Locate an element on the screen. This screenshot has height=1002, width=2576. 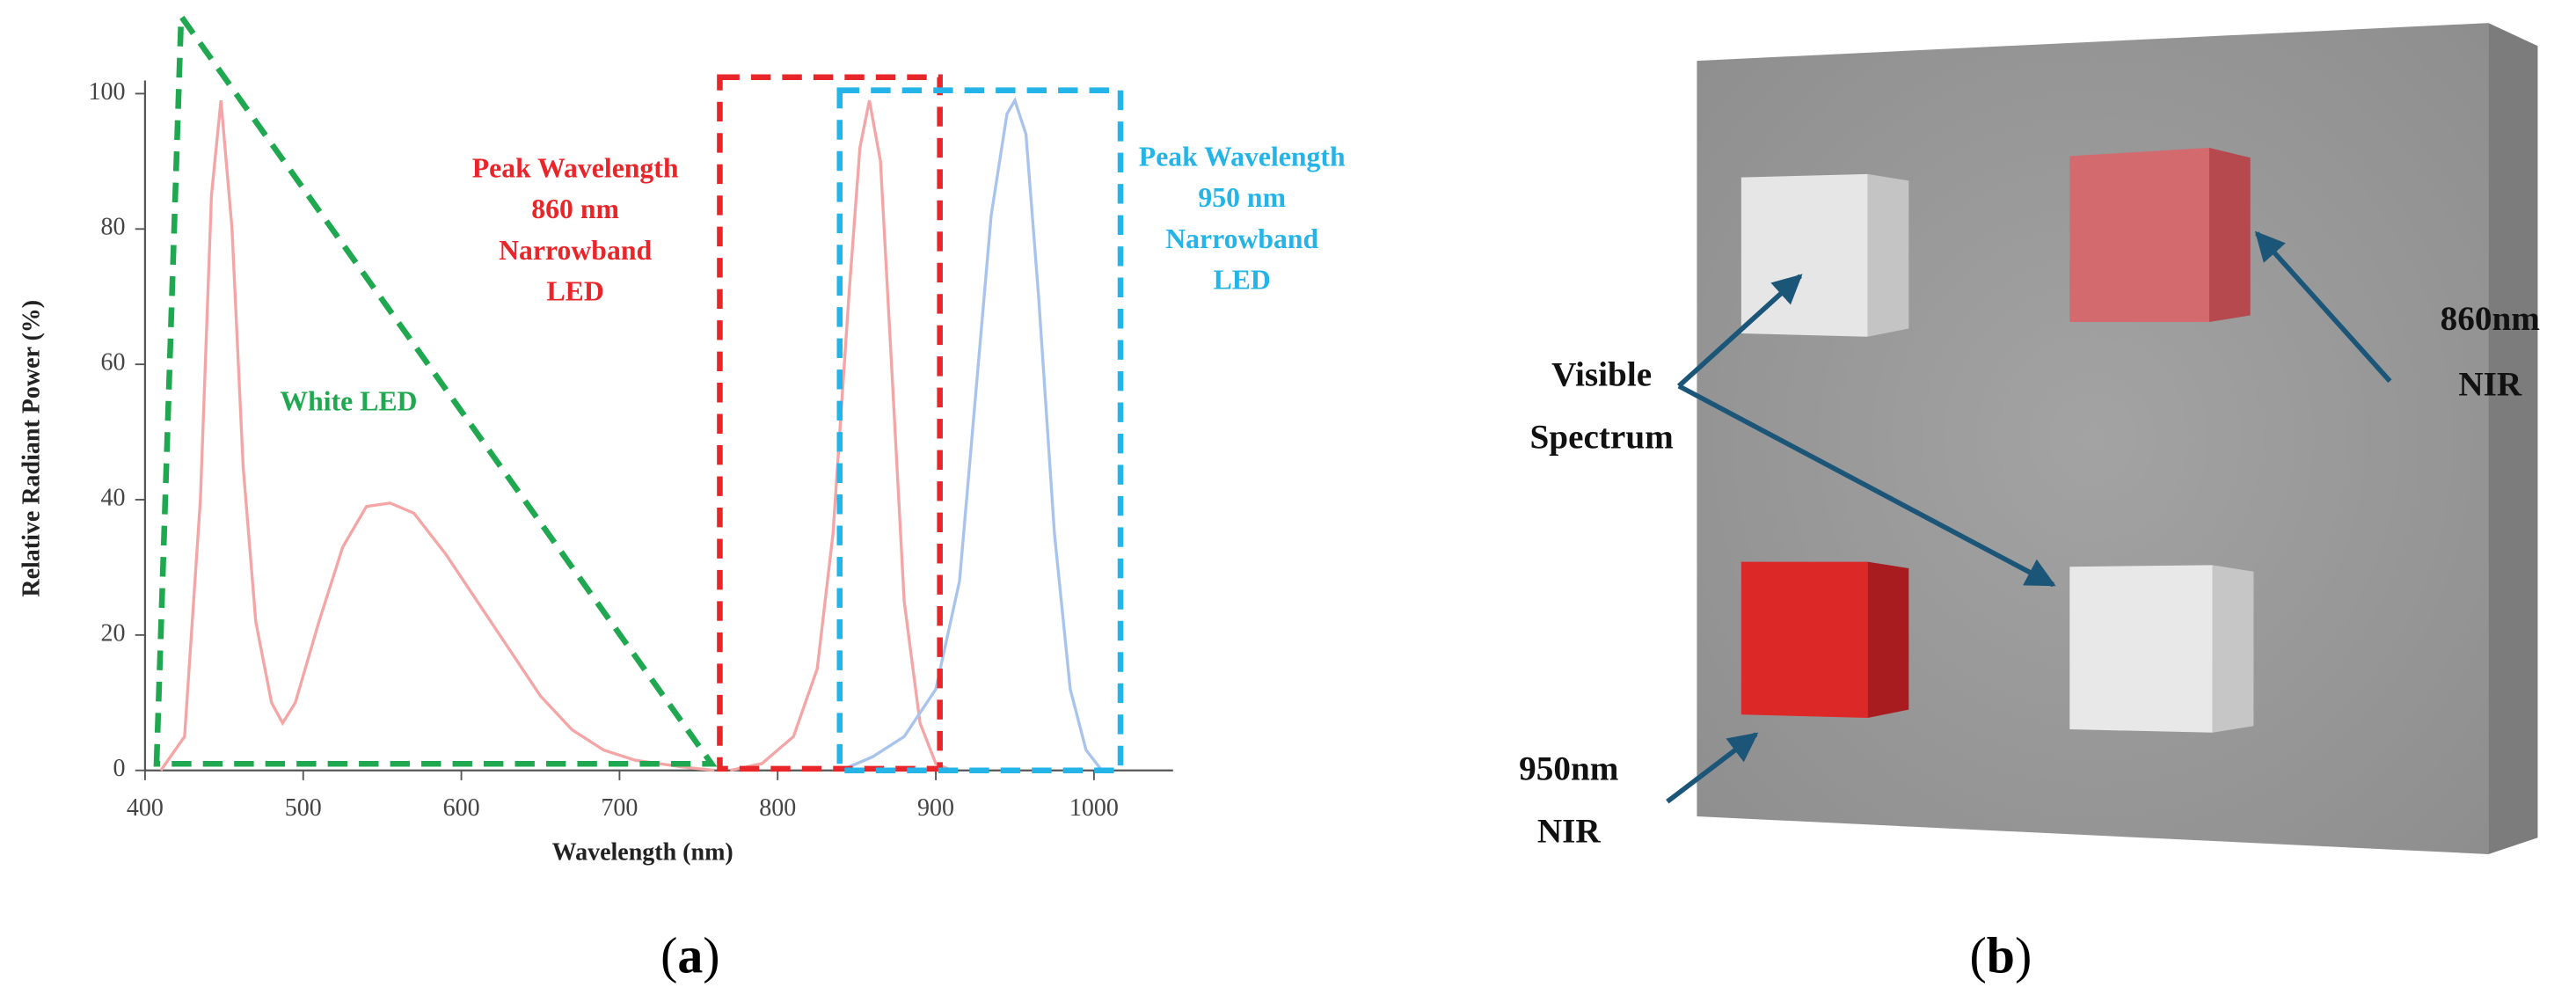
x-axis-label: Wavelength (nm) is located at coordinates (642, 852).